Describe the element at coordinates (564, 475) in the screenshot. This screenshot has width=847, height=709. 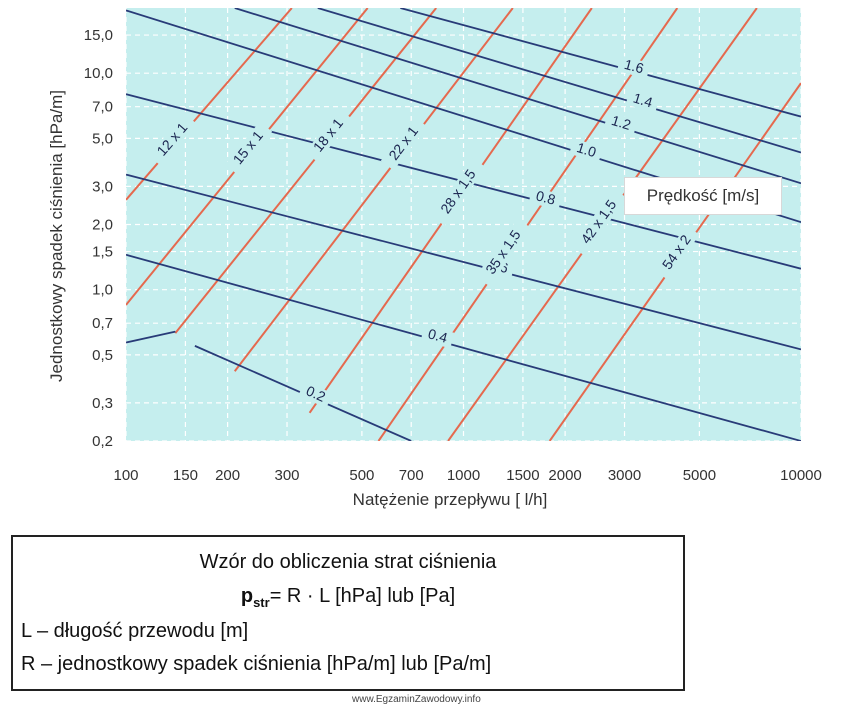
I see `x-tick-label: 2000` at that location.